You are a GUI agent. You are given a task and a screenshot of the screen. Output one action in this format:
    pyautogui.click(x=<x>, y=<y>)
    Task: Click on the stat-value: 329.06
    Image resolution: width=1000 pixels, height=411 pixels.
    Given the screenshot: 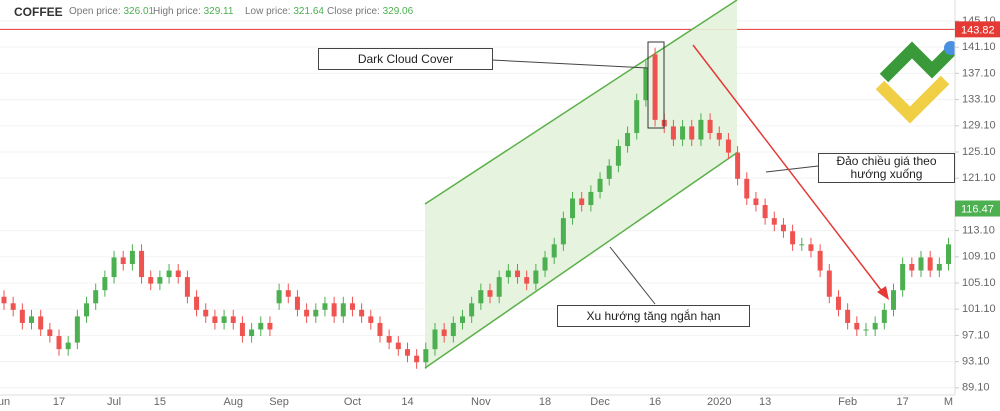 What is the action you would take?
    pyautogui.click(x=398, y=11)
    